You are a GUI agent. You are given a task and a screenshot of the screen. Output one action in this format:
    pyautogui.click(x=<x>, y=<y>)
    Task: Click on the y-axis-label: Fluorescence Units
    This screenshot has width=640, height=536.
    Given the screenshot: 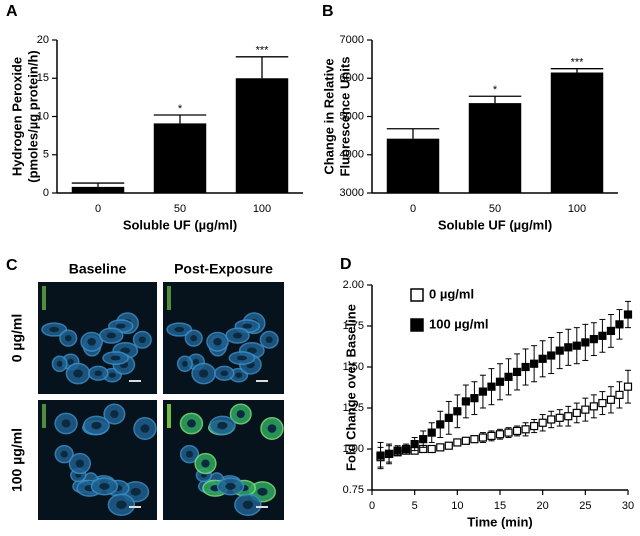 What is the action you would take?
    pyautogui.click(x=344, y=117)
    